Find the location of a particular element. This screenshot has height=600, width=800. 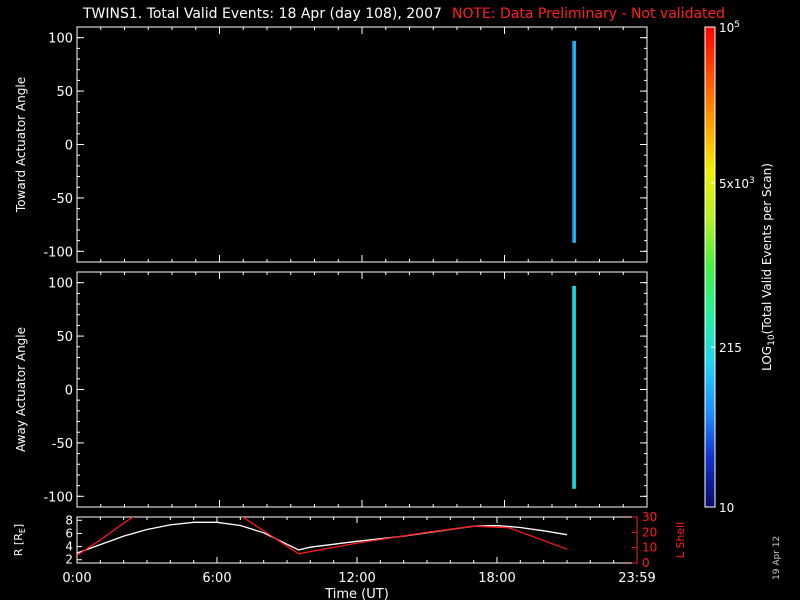

orbit-ytick-right-label: 0 is located at coordinates (646, 563).